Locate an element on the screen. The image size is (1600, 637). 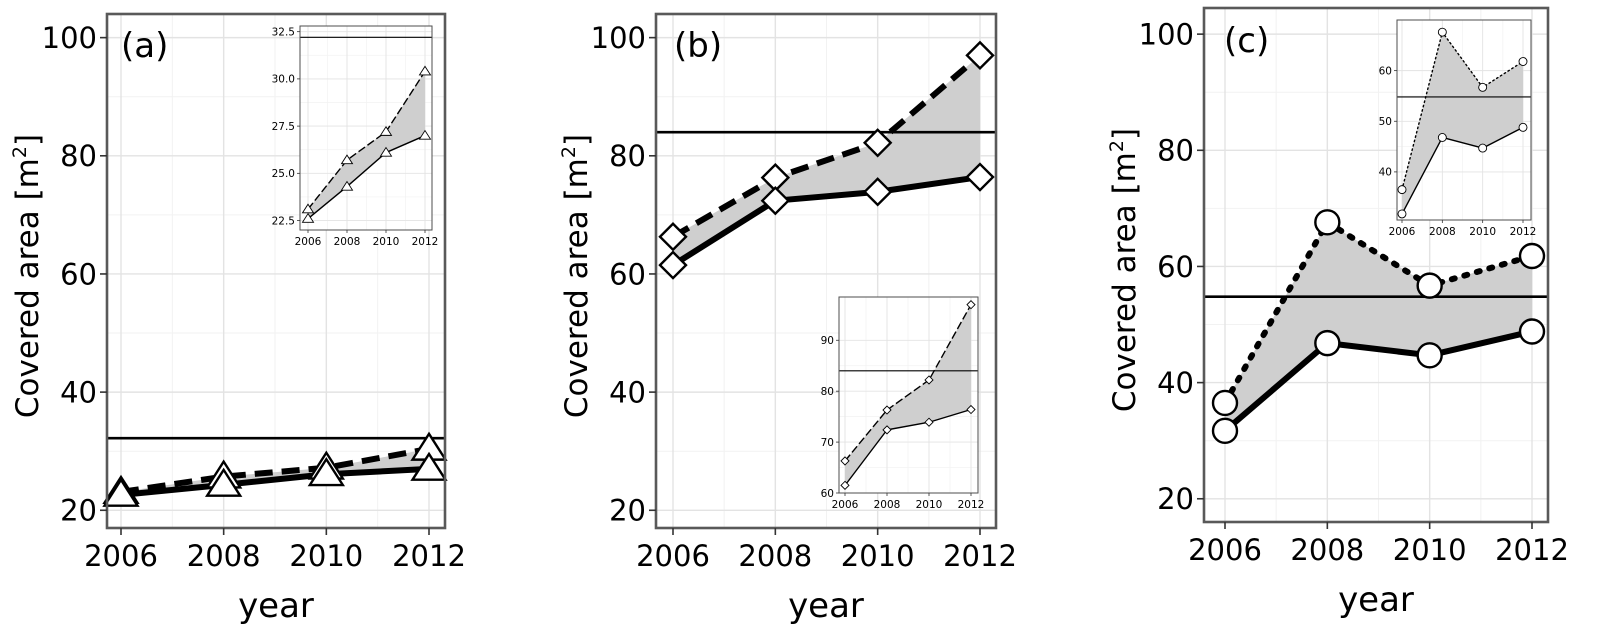
panel-label: (a) is located at coordinates (144, 46).